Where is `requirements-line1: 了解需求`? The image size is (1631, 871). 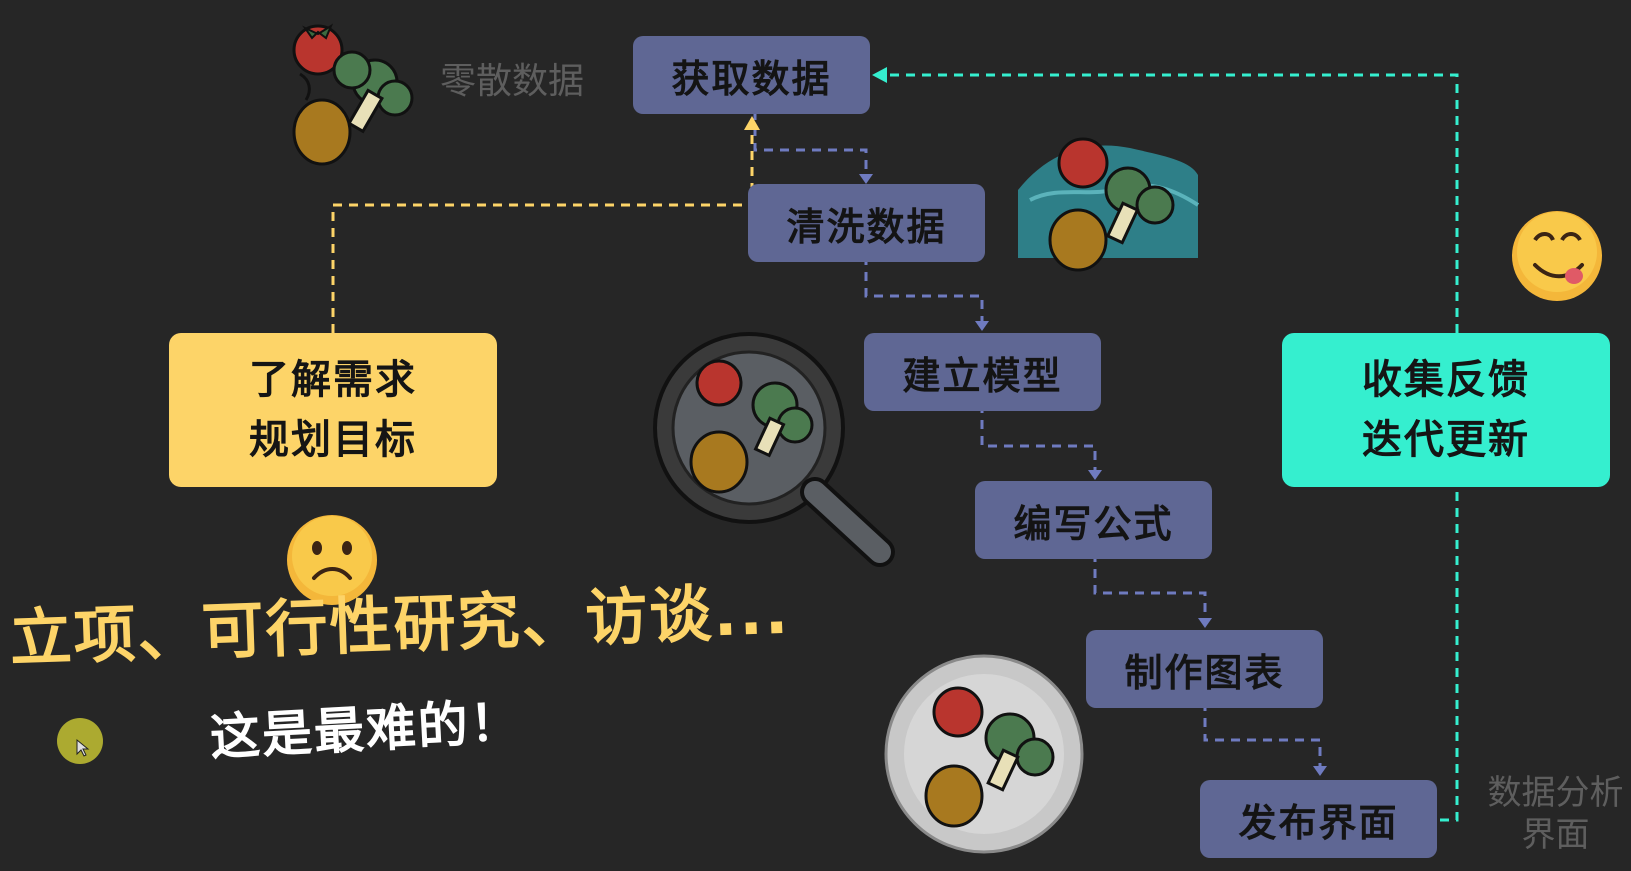
requirements-line1: 了解需求 is located at coordinates (333, 380).